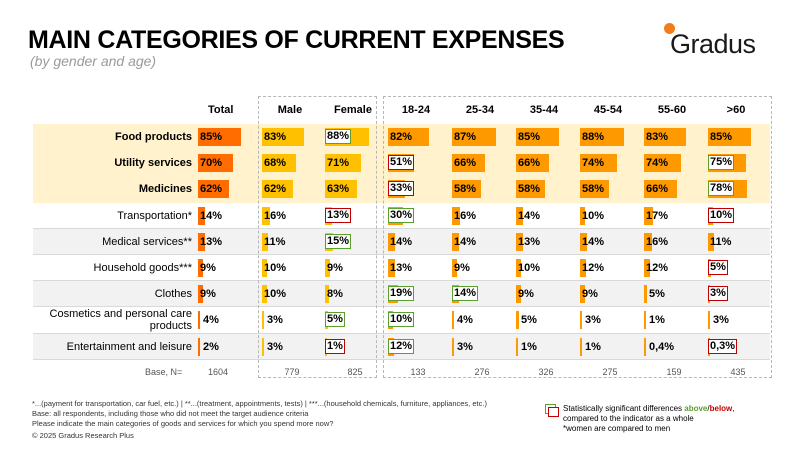  I want to click on data-cell: 11%, so click(292, 241).